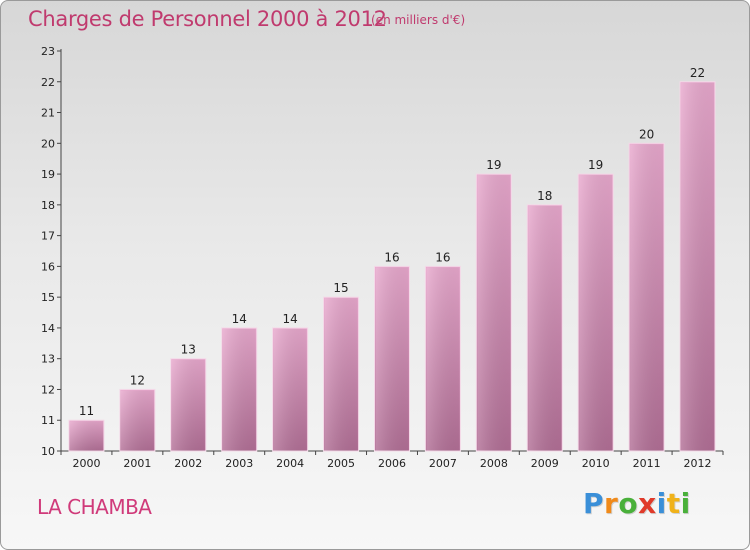  I want to click on x-tick-label: 2008, so click(494, 463).